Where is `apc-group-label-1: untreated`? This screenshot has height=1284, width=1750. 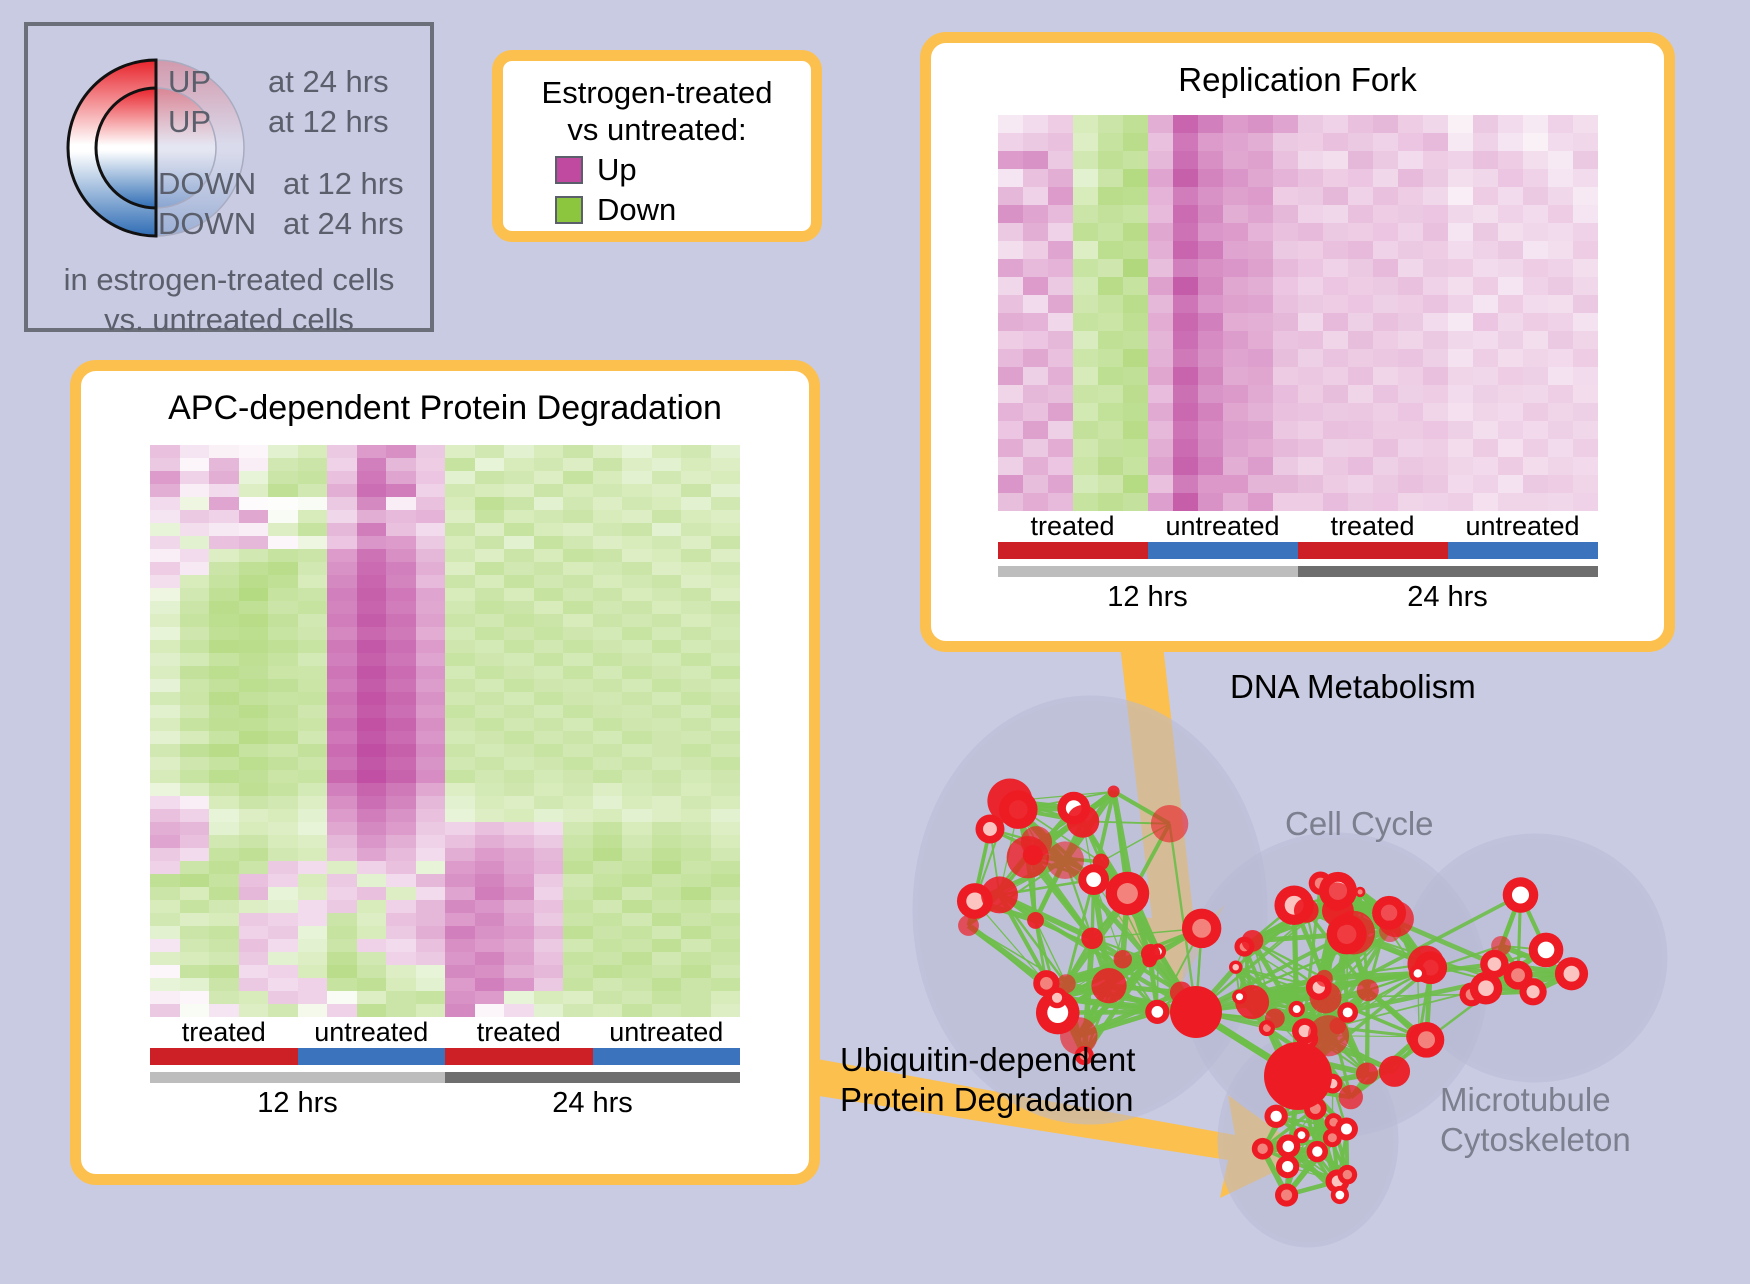 apc-group-label-1: untreated is located at coordinates (372, 1032).